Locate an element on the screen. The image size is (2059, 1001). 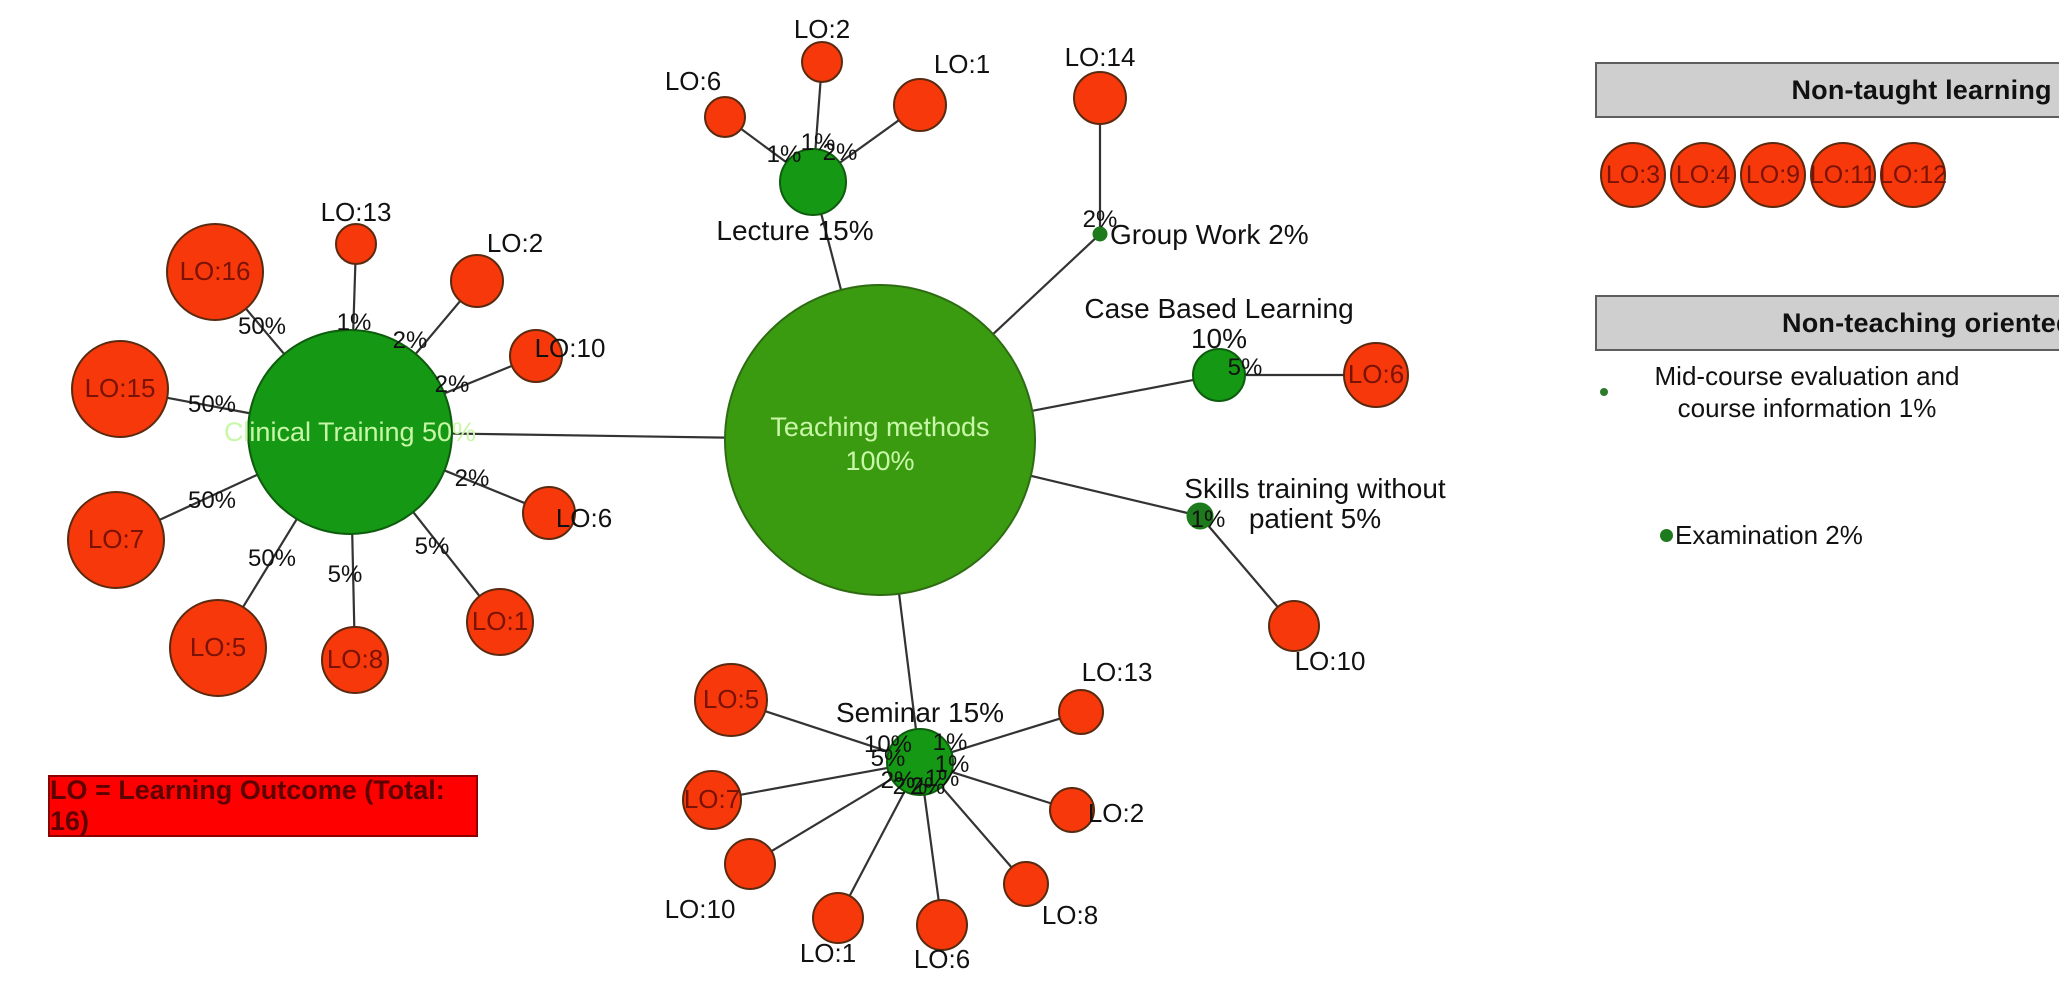
outcome-label: LO:2 is located at coordinates (515, 243).